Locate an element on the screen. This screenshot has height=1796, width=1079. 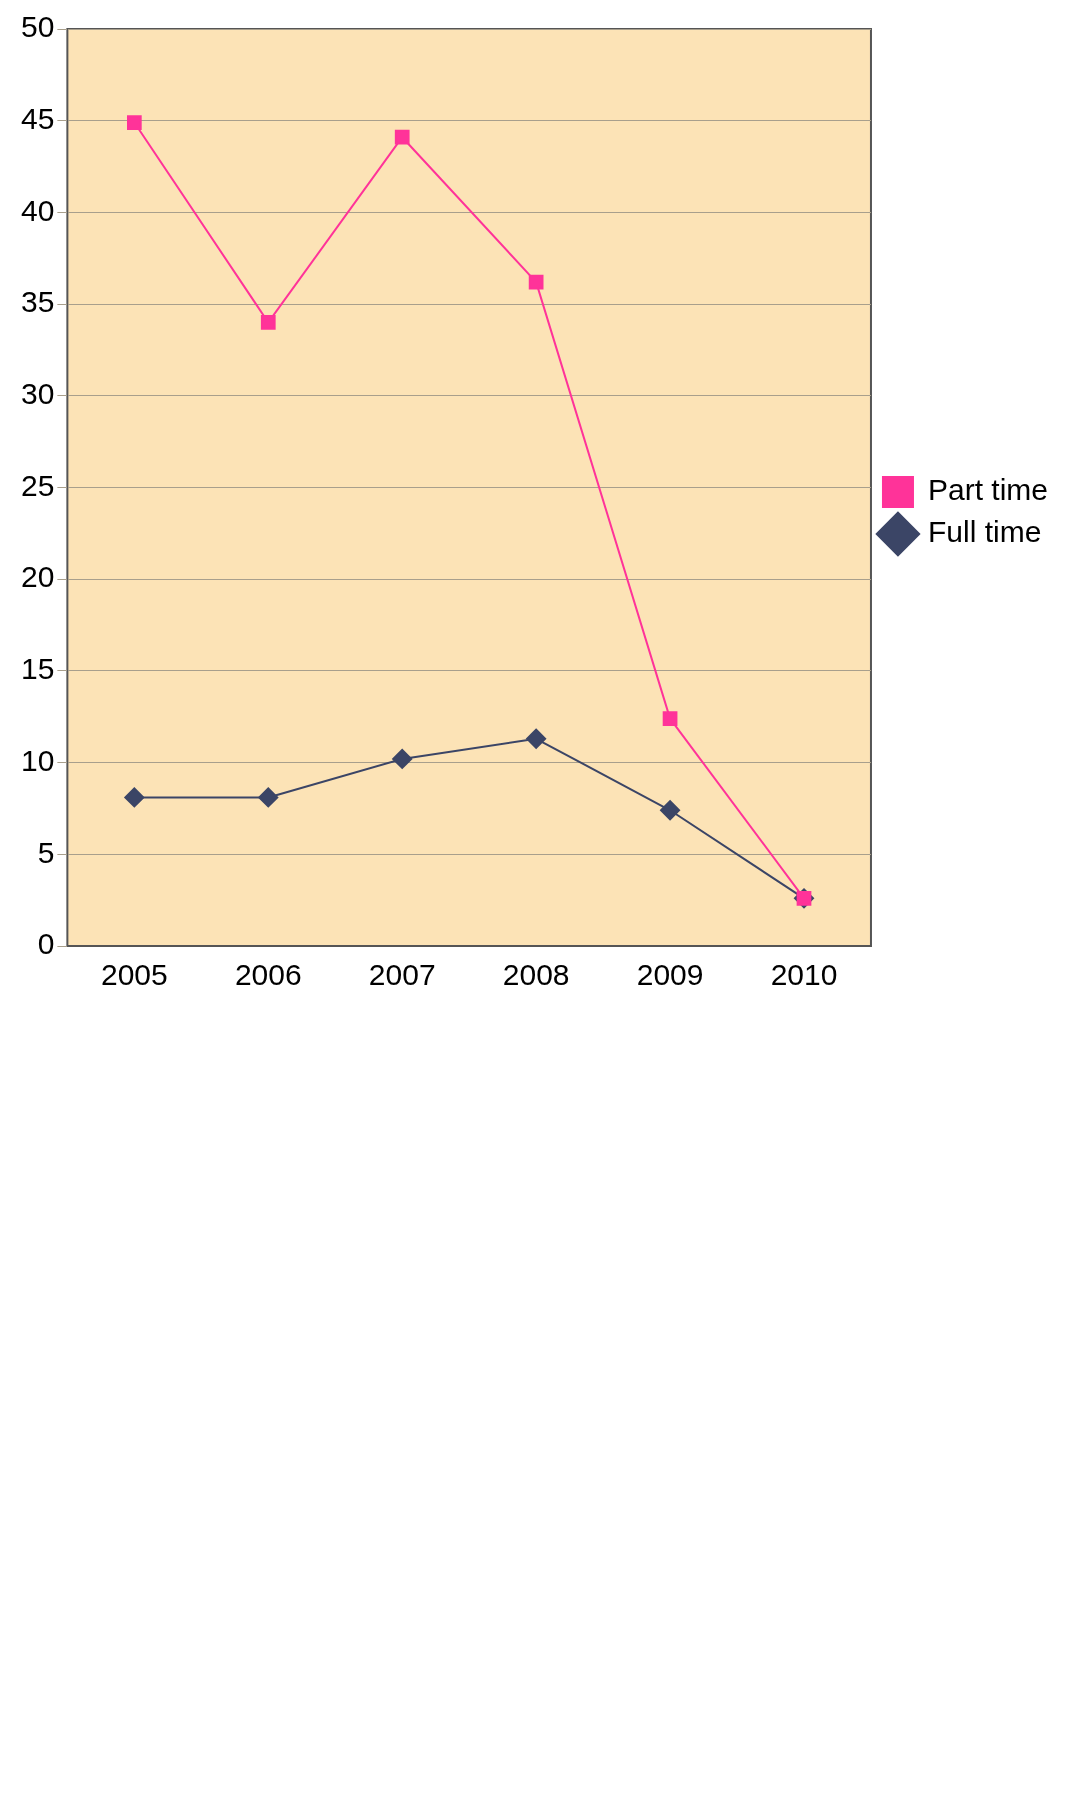
y-tick-label: 15 is located at coordinates (37, 669).